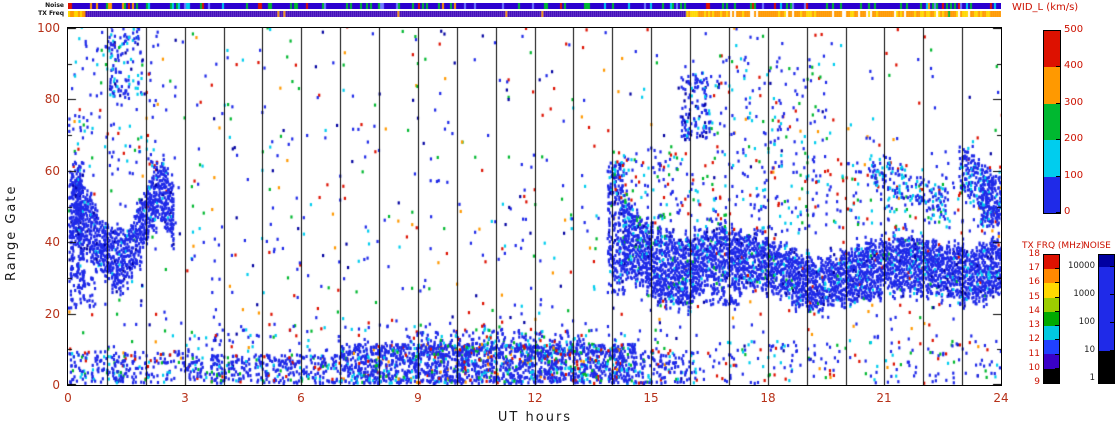  Describe the element at coordinates (301, 398) in the screenshot. I see `x-tick-label: 6` at that location.